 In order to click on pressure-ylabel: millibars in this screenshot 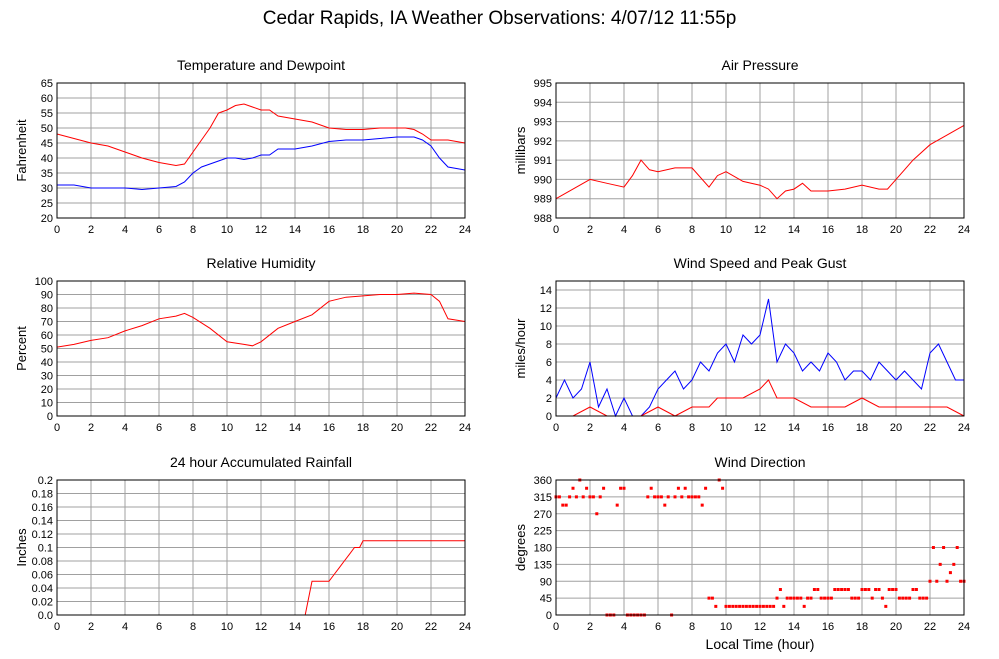, I will do `click(520, 150)`.